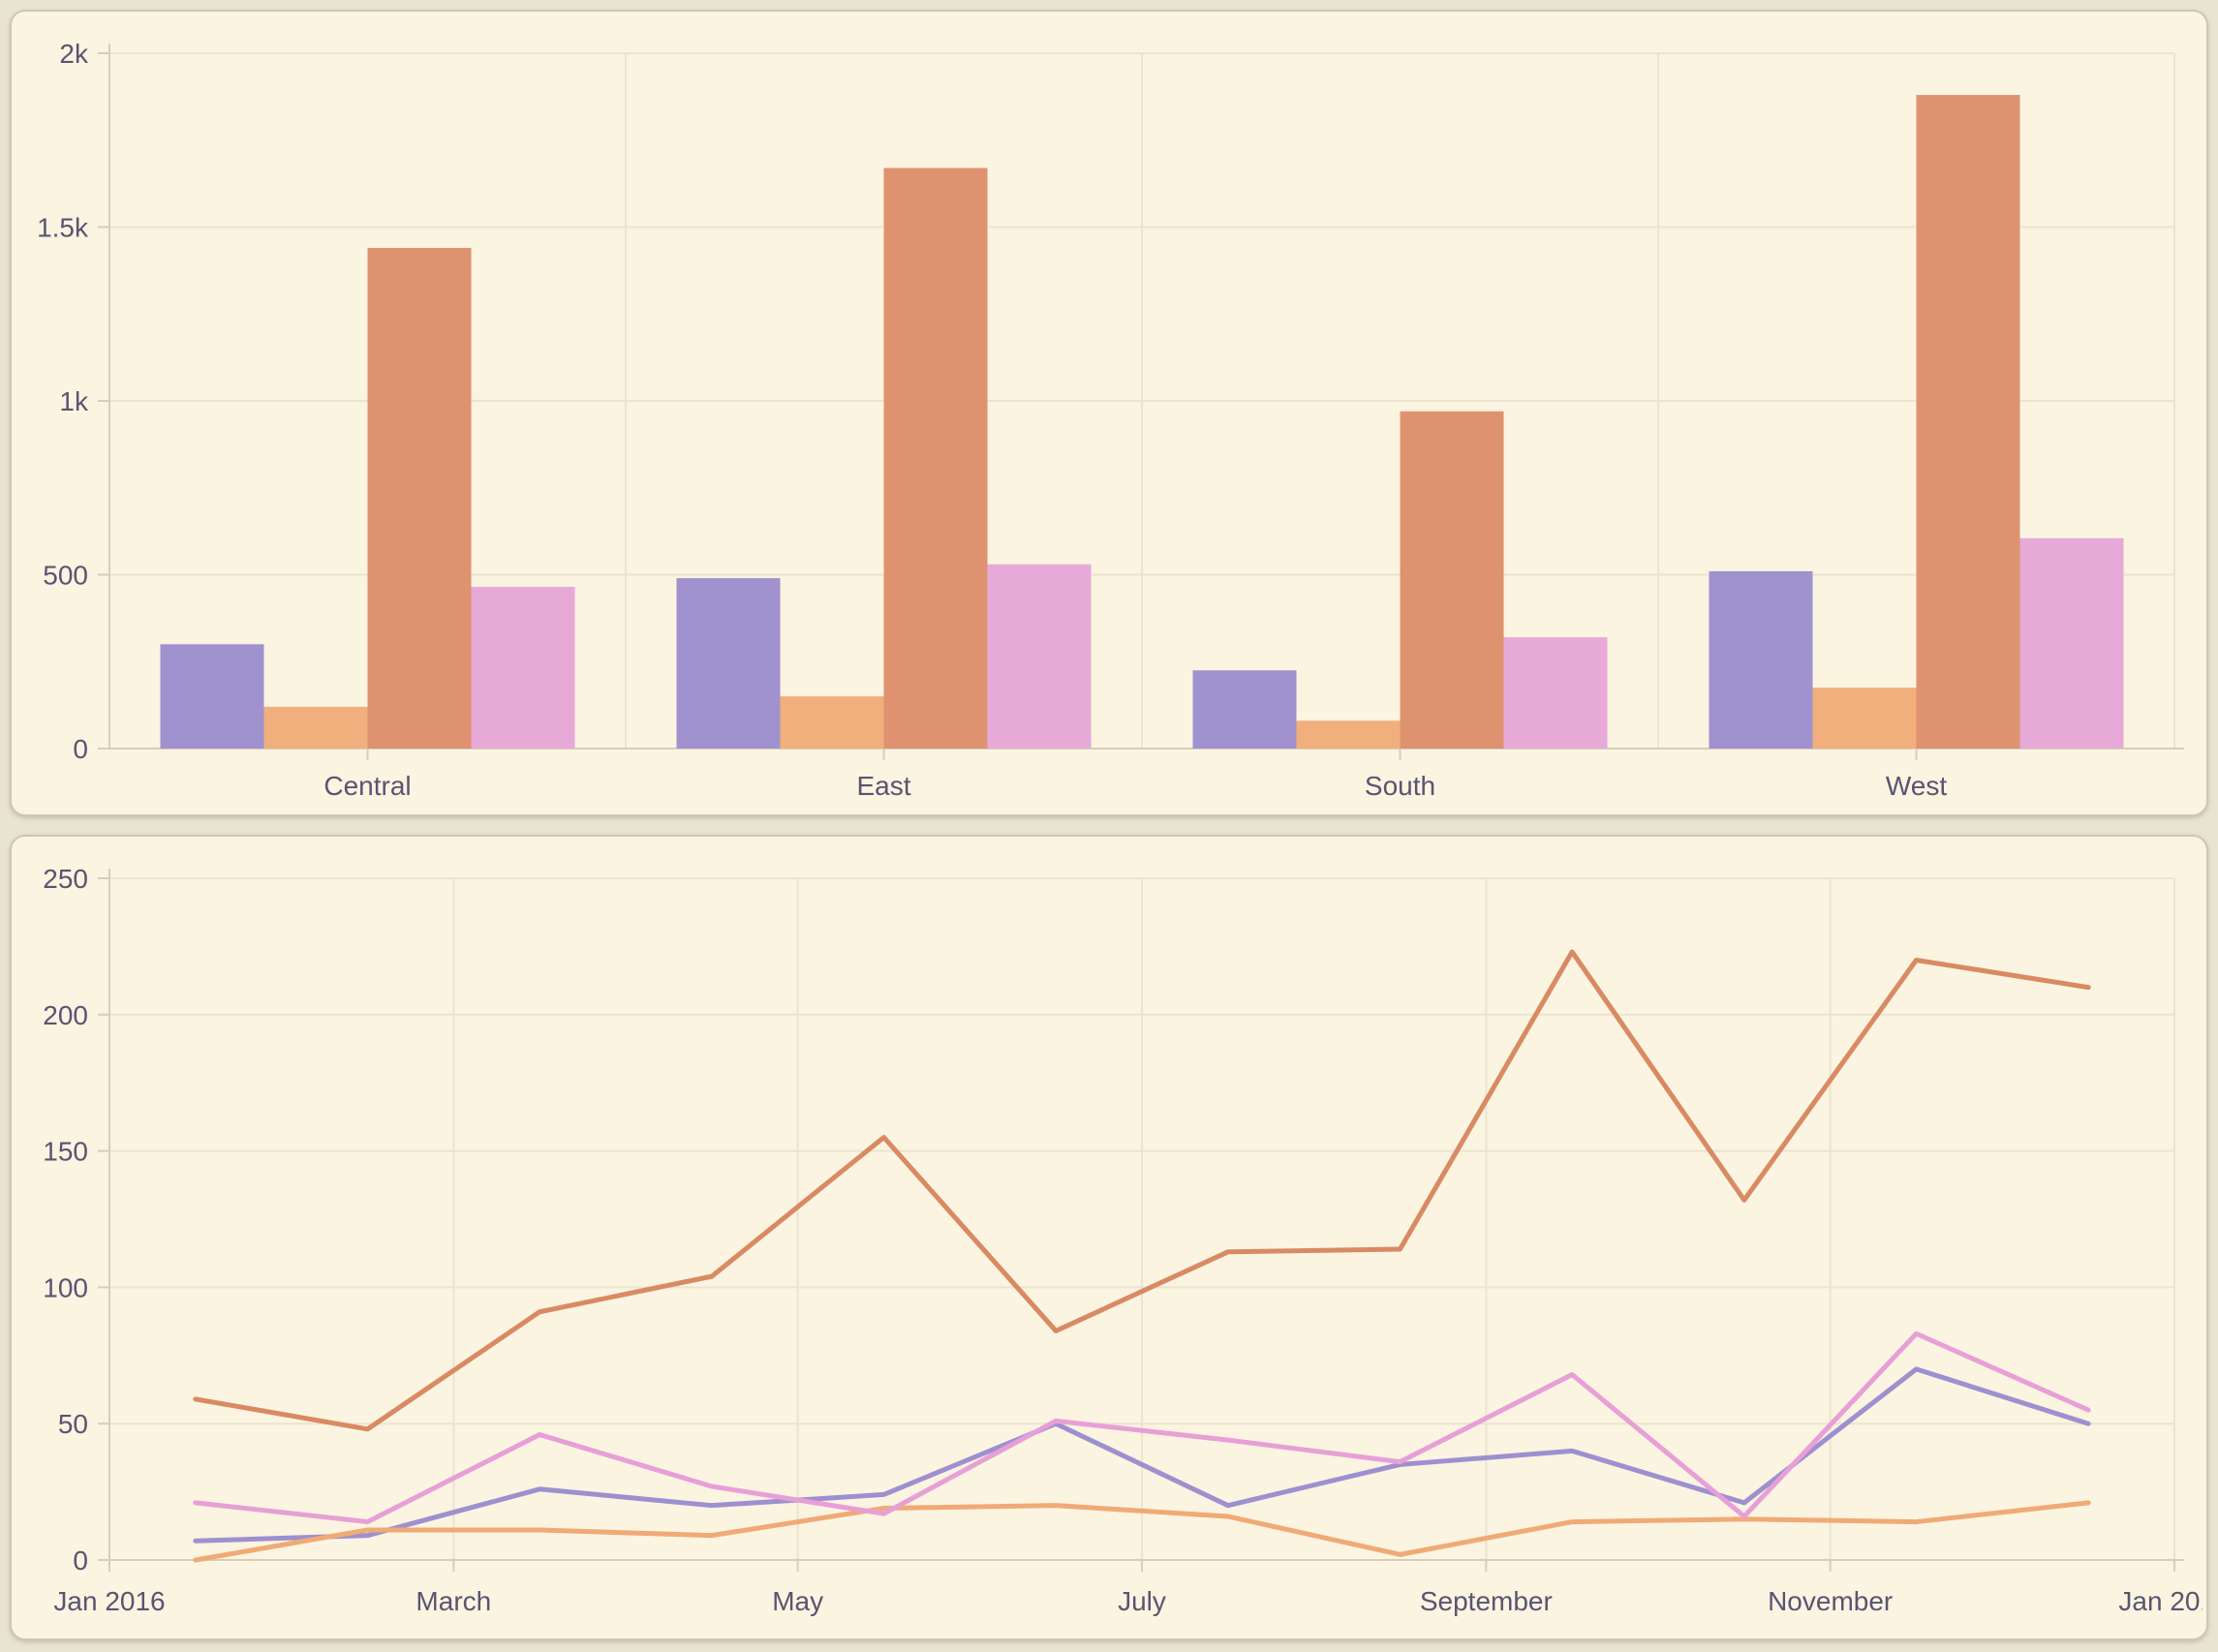 The image size is (2218, 1652). What do you see at coordinates (1555, 693) in the screenshot?
I see `bar-south-pink` at bounding box center [1555, 693].